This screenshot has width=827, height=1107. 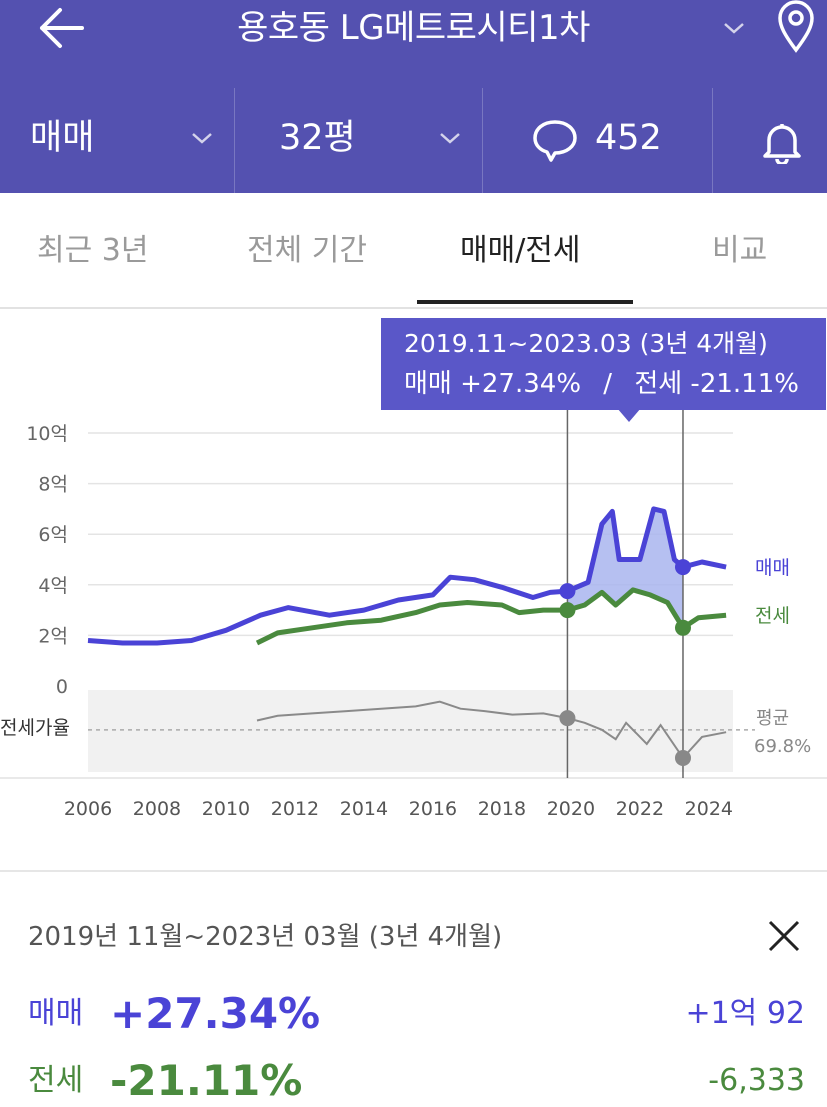 I want to click on jeonse-line, so click(x=491, y=616).